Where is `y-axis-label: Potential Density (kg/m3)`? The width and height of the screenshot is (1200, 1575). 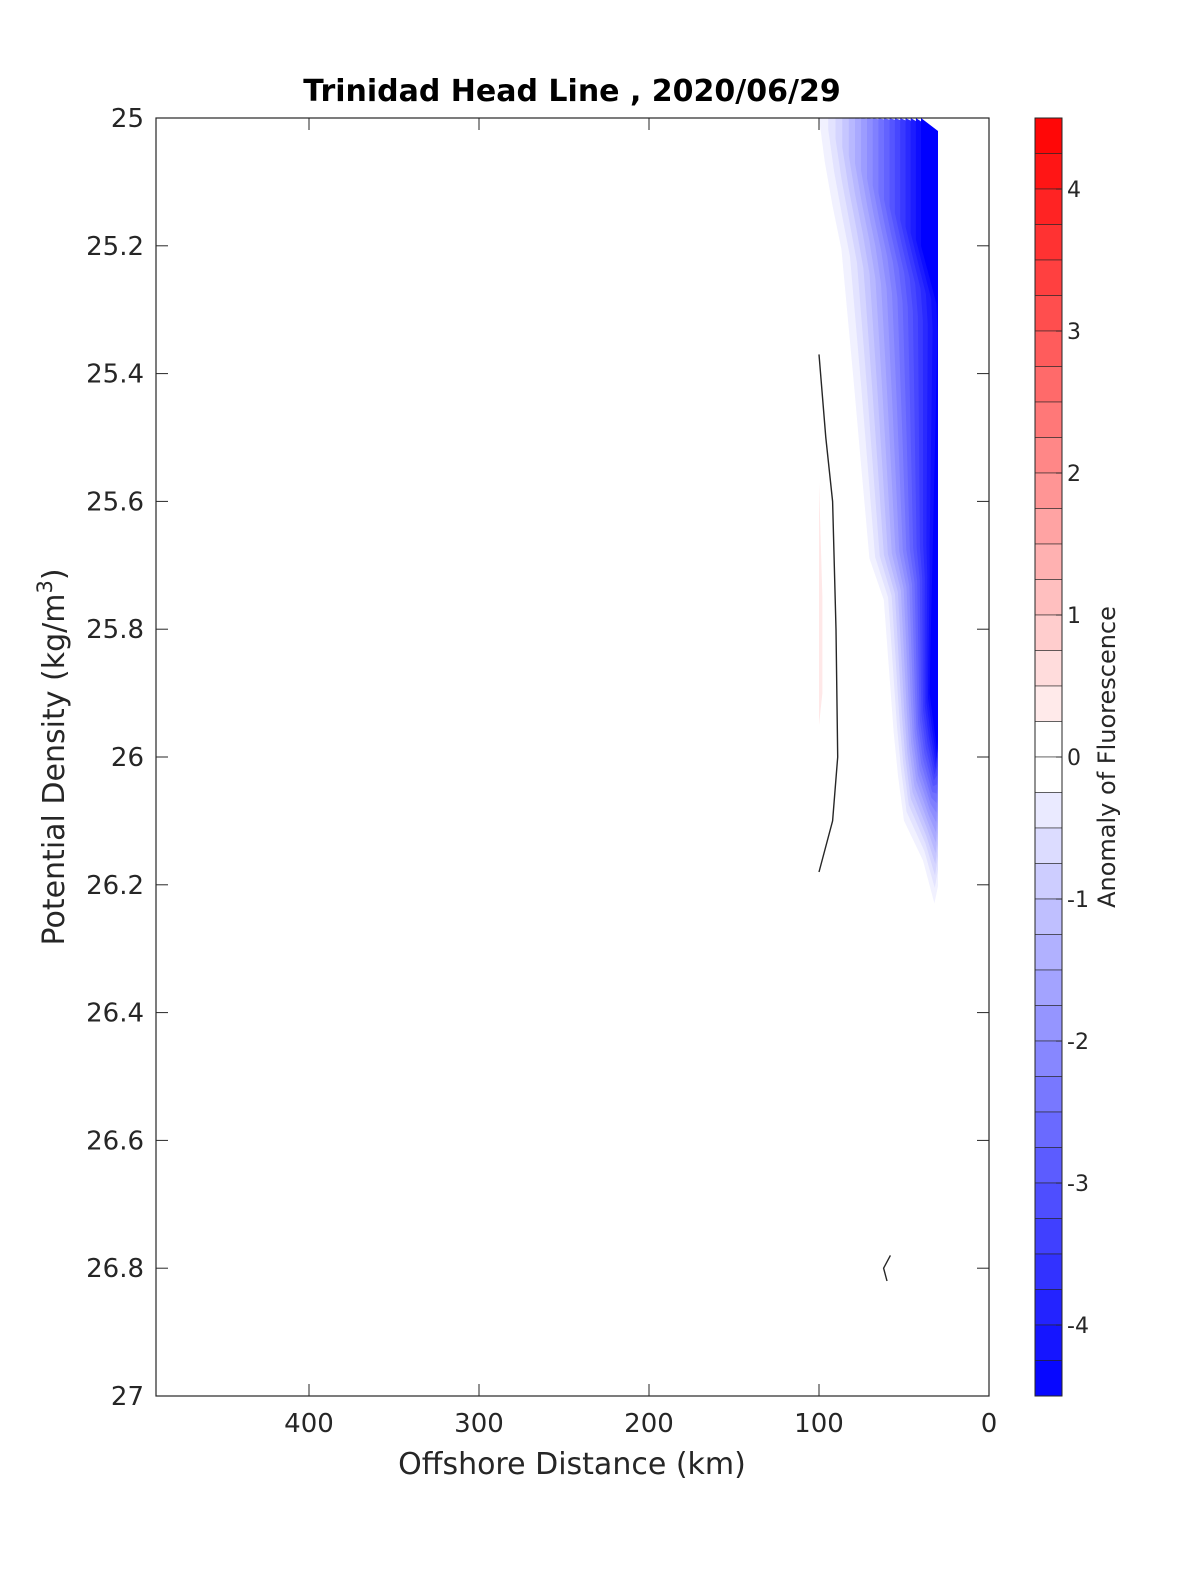 y-axis-label: Potential Density (kg/m3) is located at coordinates (52, 756).